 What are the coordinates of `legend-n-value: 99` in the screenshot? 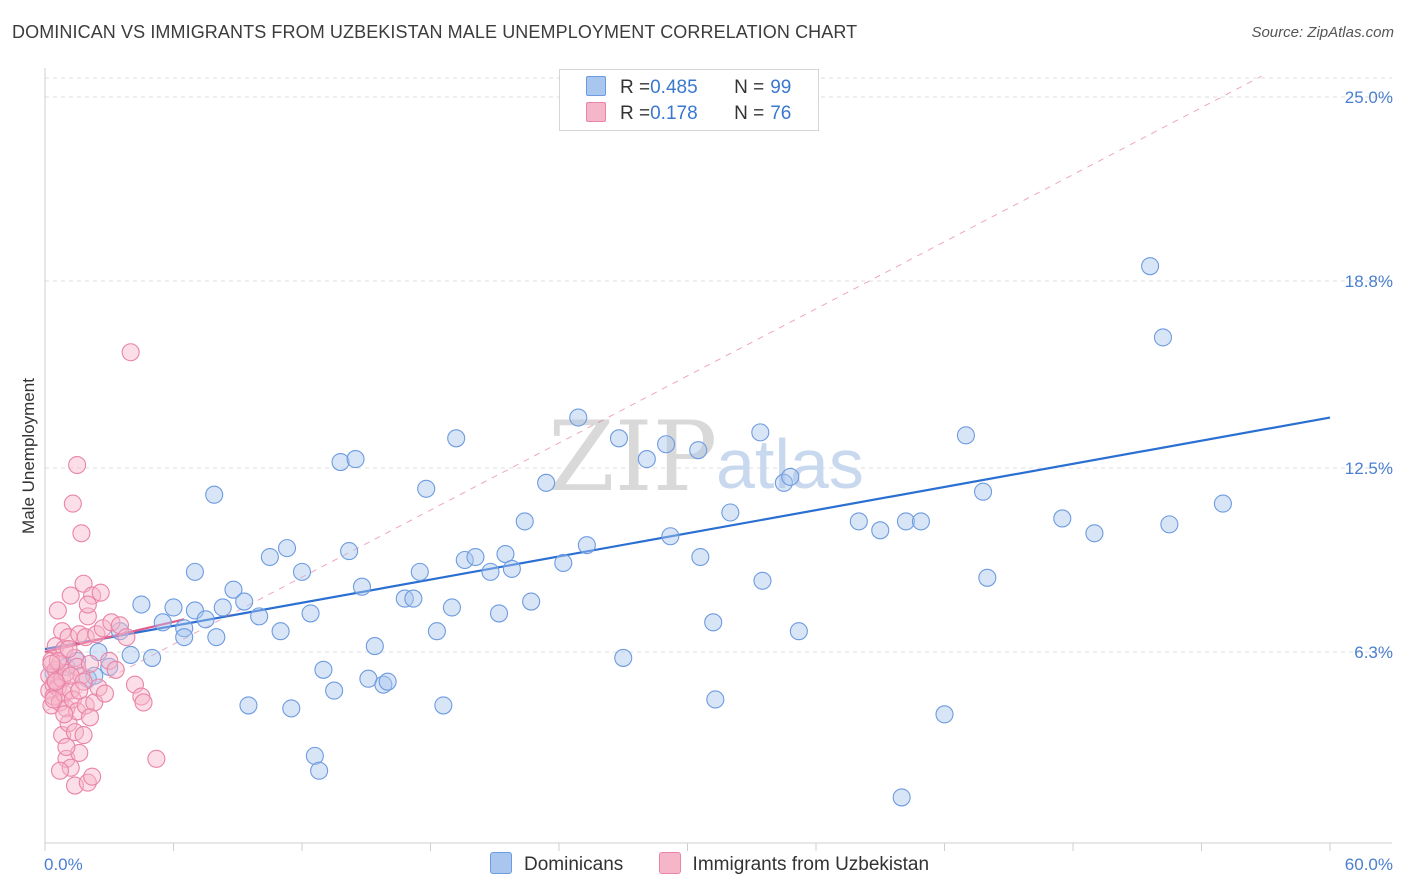 It's located at (781, 87).